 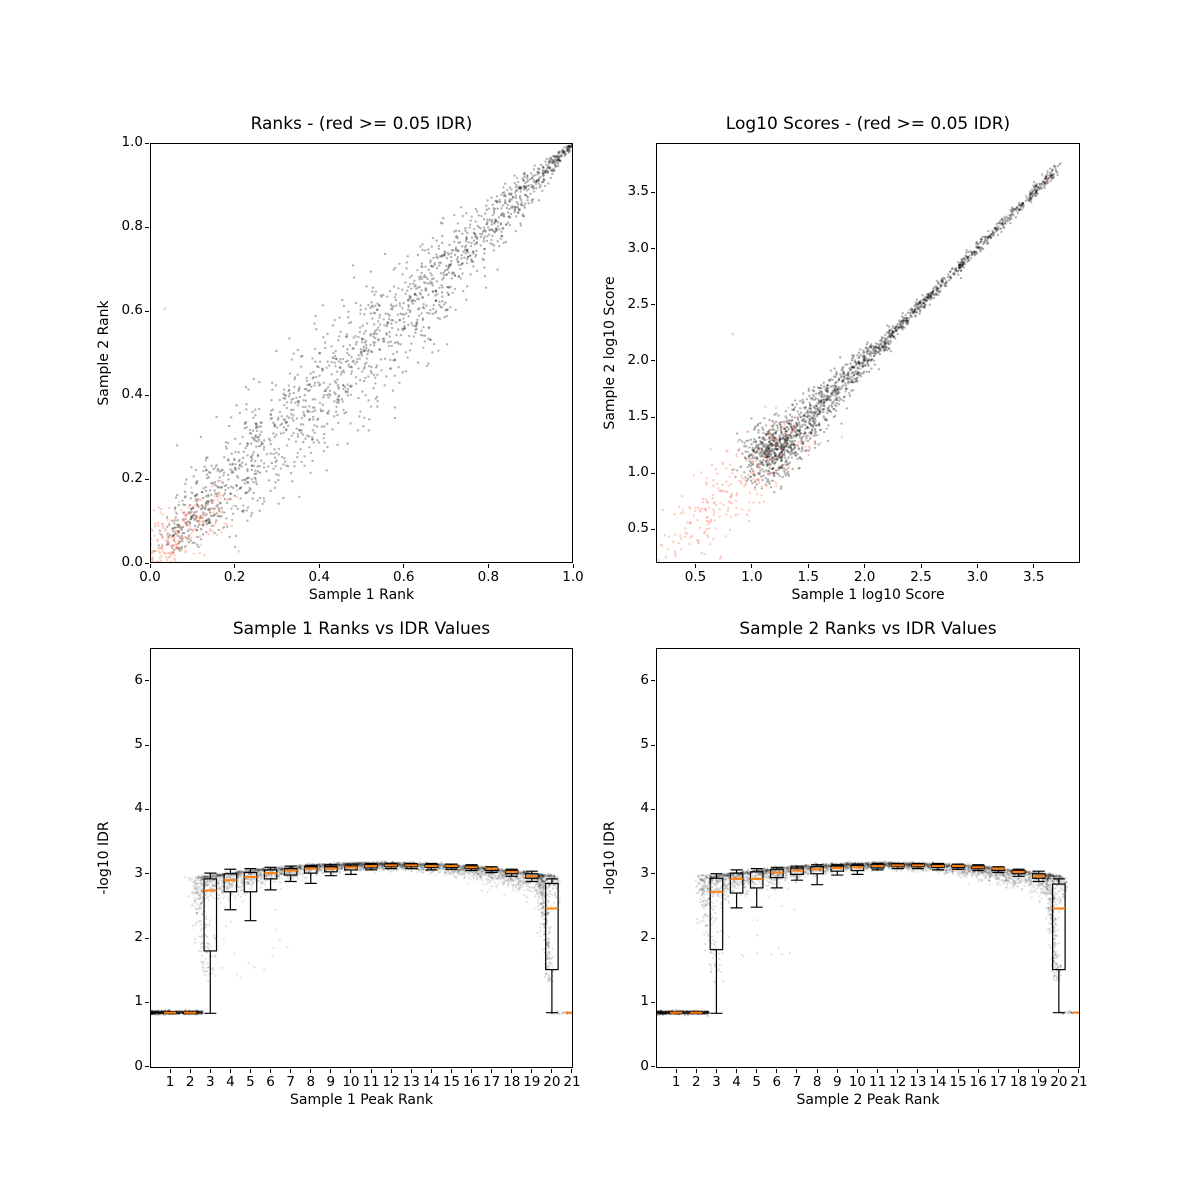 I want to click on x-tick-label: 0.4, so click(x=319, y=577).